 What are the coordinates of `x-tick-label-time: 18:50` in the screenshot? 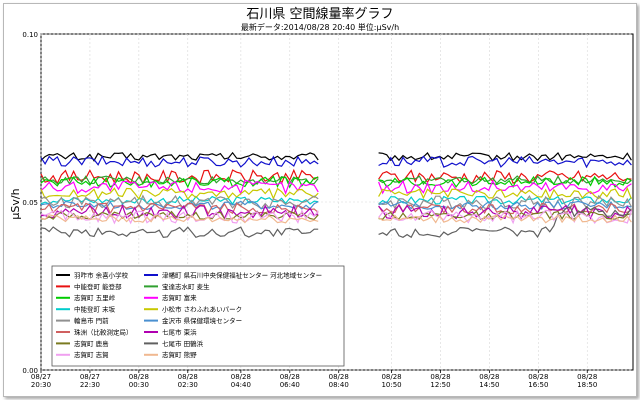 It's located at (587, 385).